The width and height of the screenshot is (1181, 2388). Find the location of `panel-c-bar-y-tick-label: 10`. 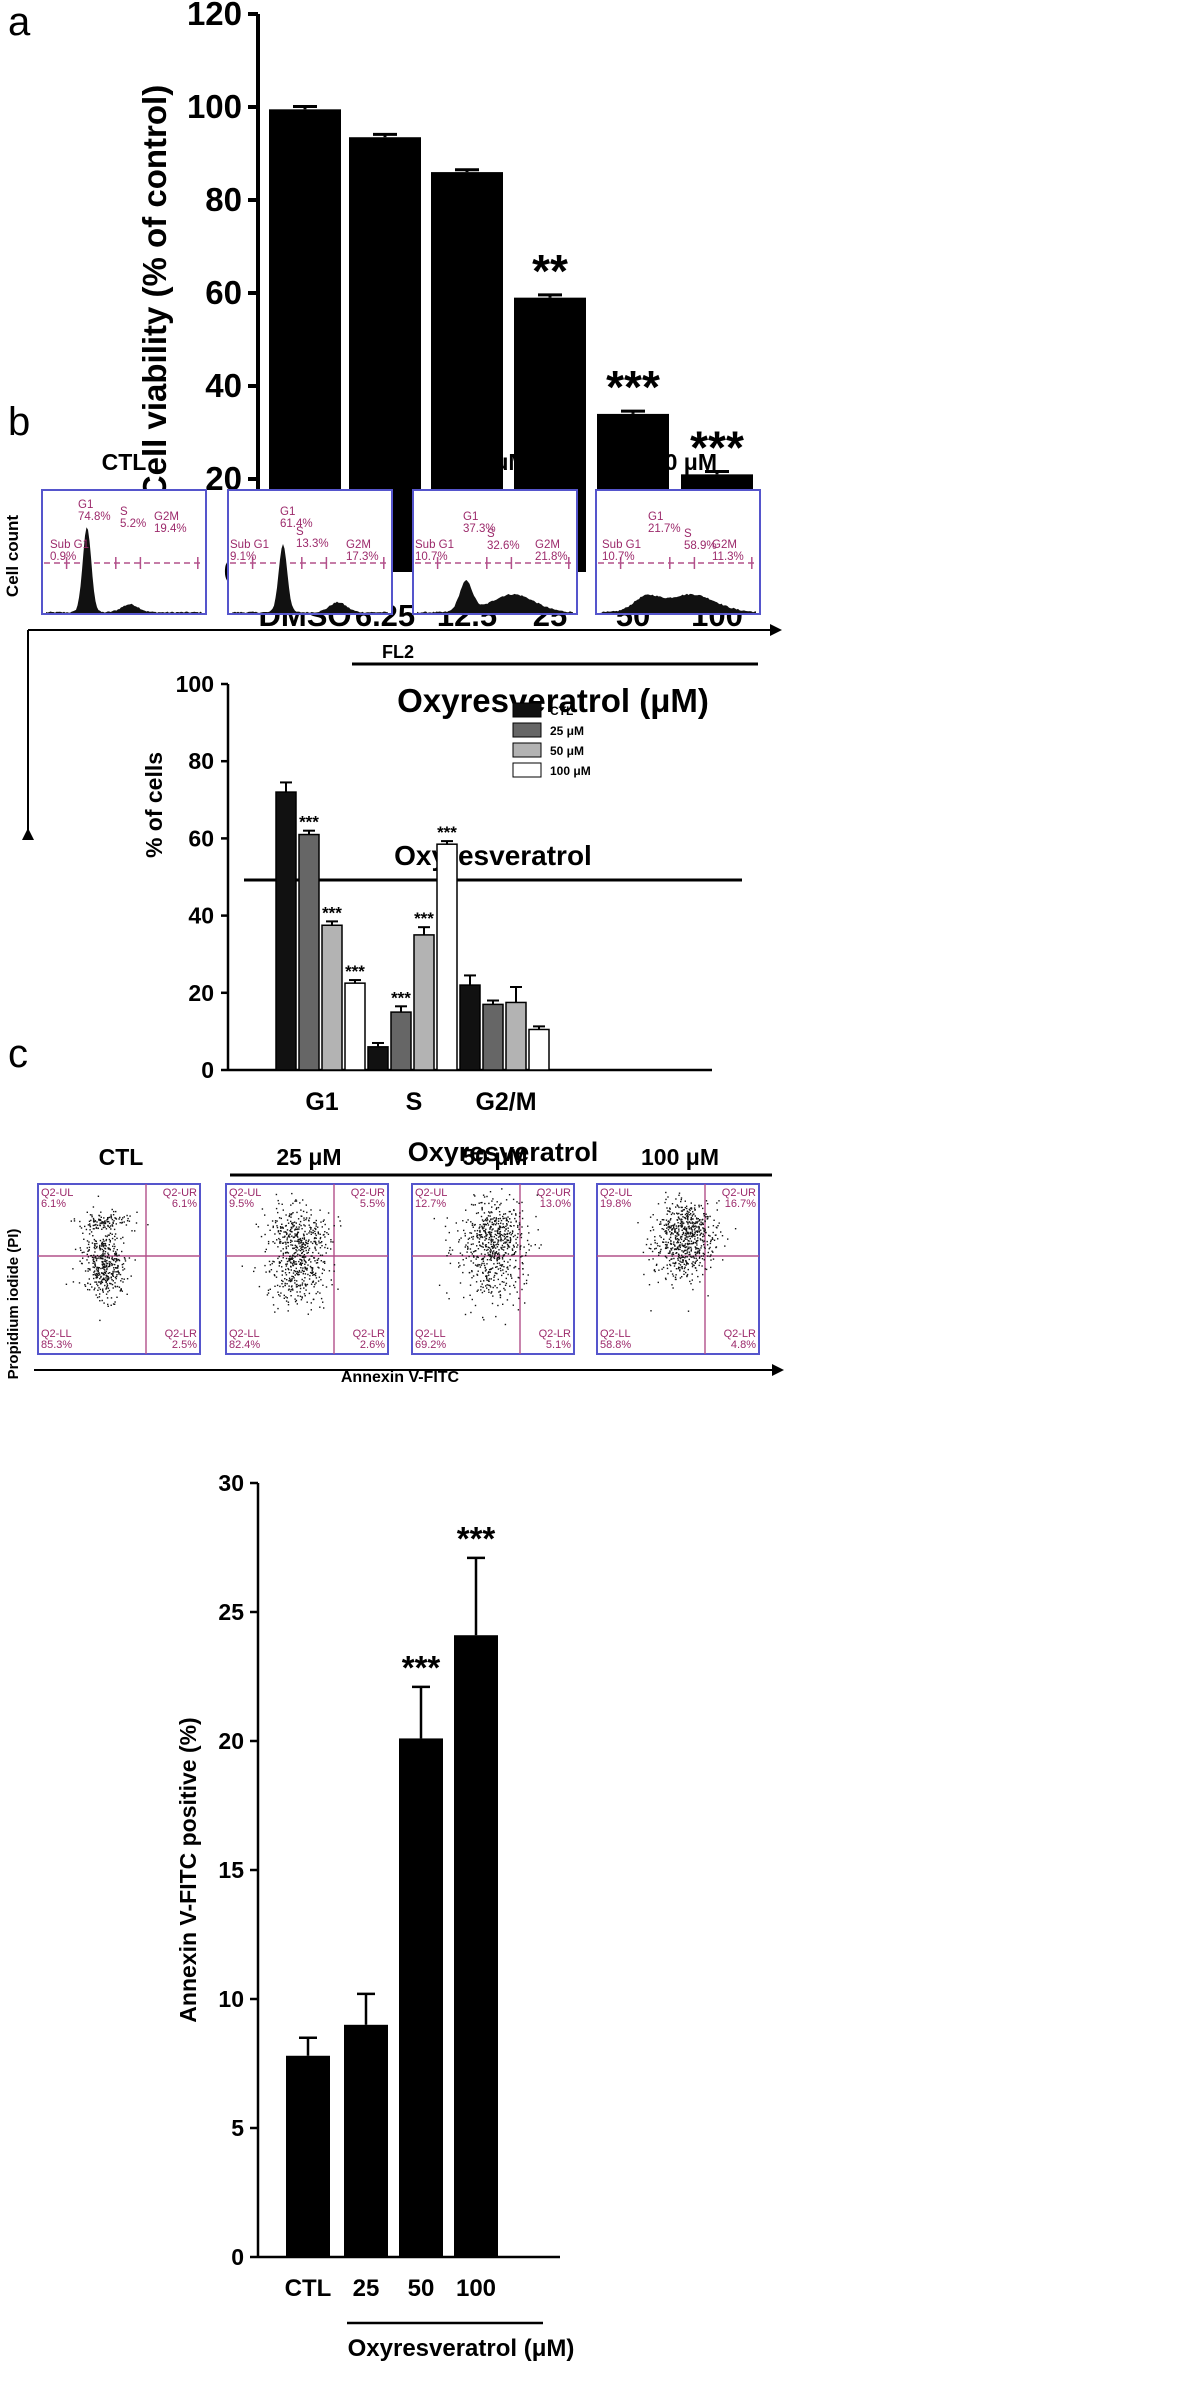

panel-c-bar-y-tick-label: 10 is located at coordinates (231, 1999).